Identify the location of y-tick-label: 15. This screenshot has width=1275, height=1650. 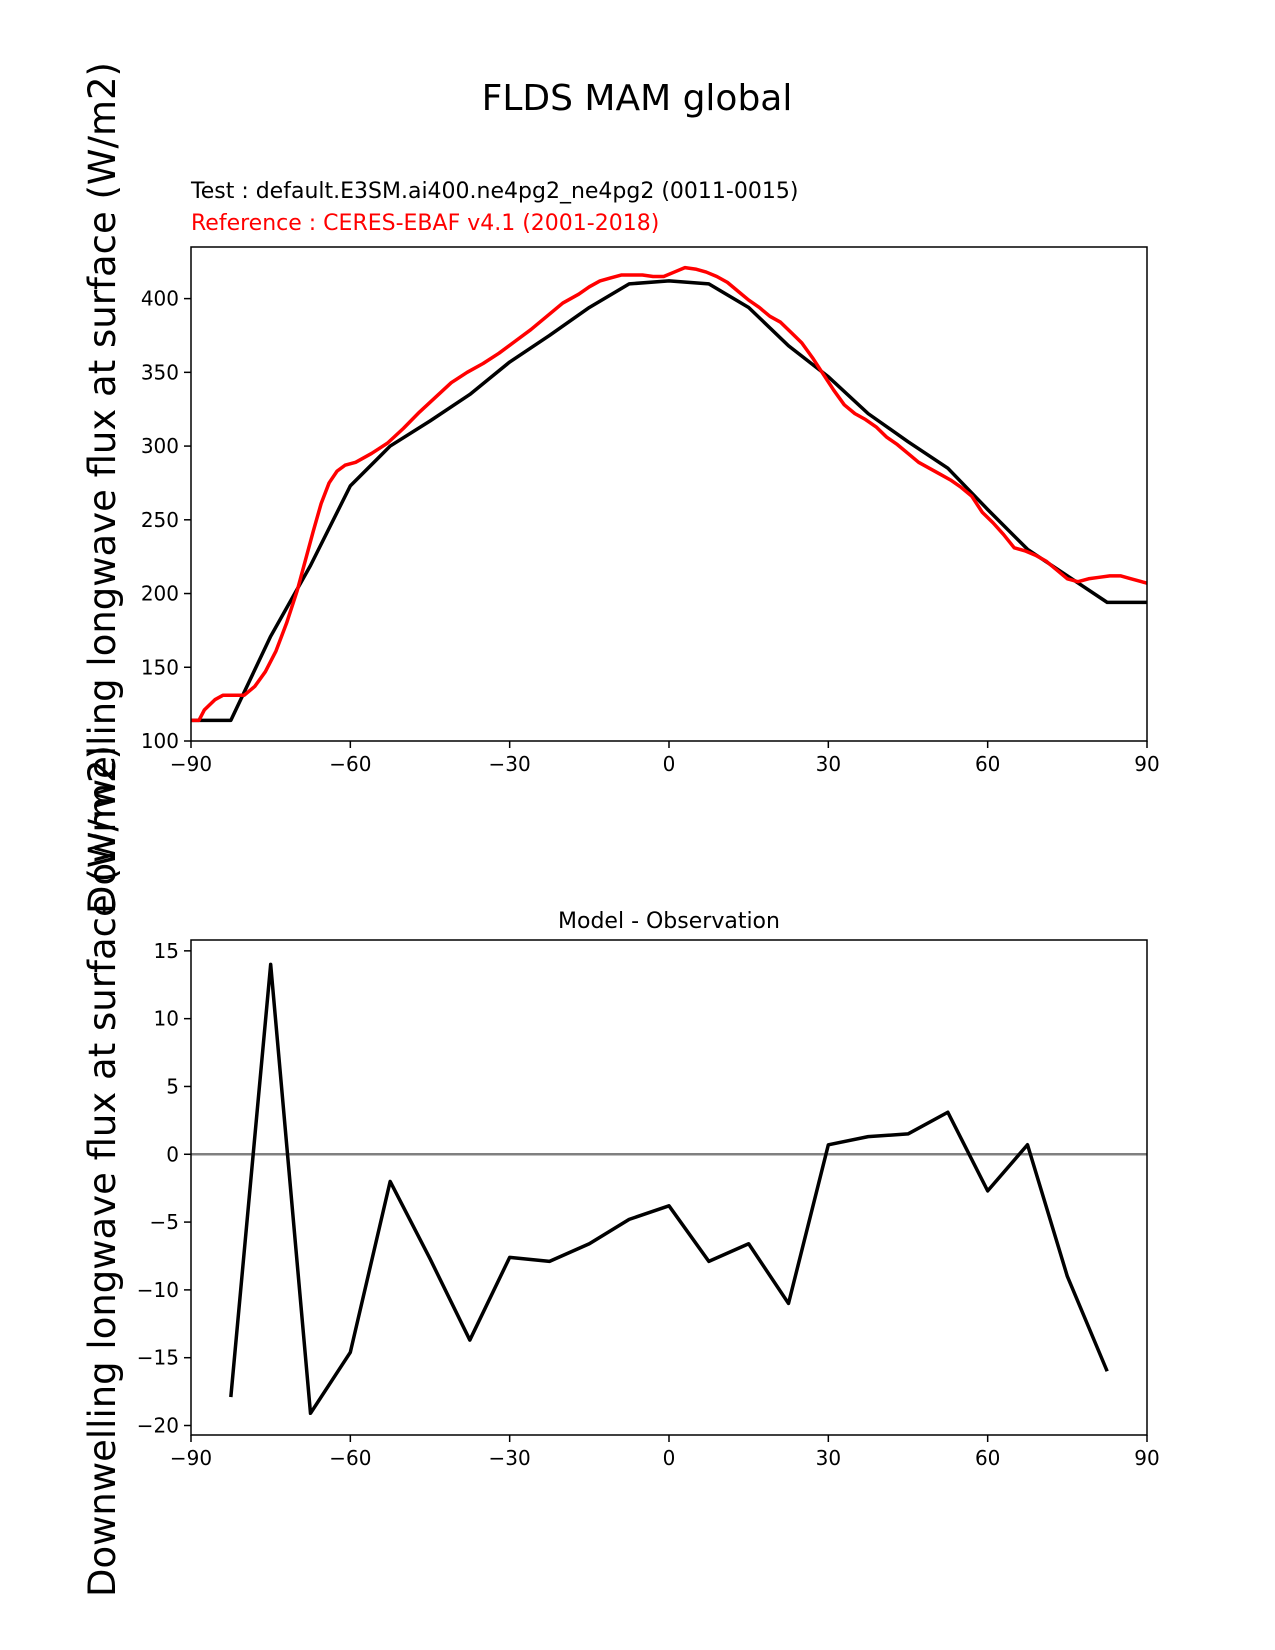
(166, 951).